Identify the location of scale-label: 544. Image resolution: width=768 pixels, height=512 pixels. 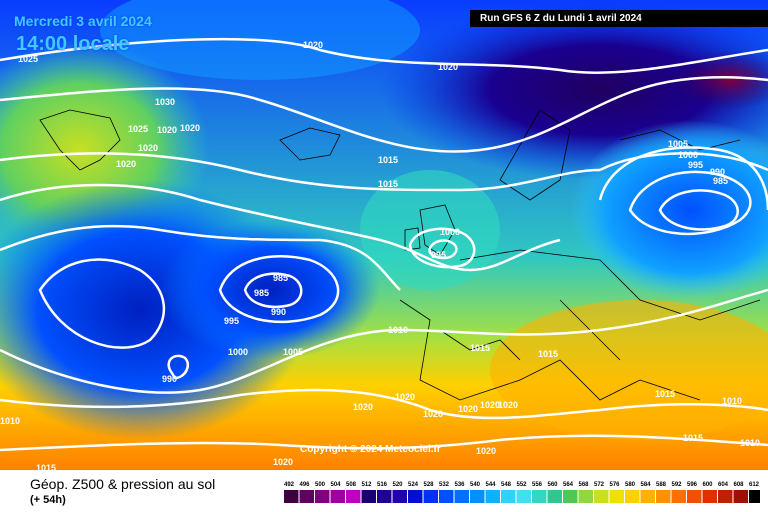
(491, 485).